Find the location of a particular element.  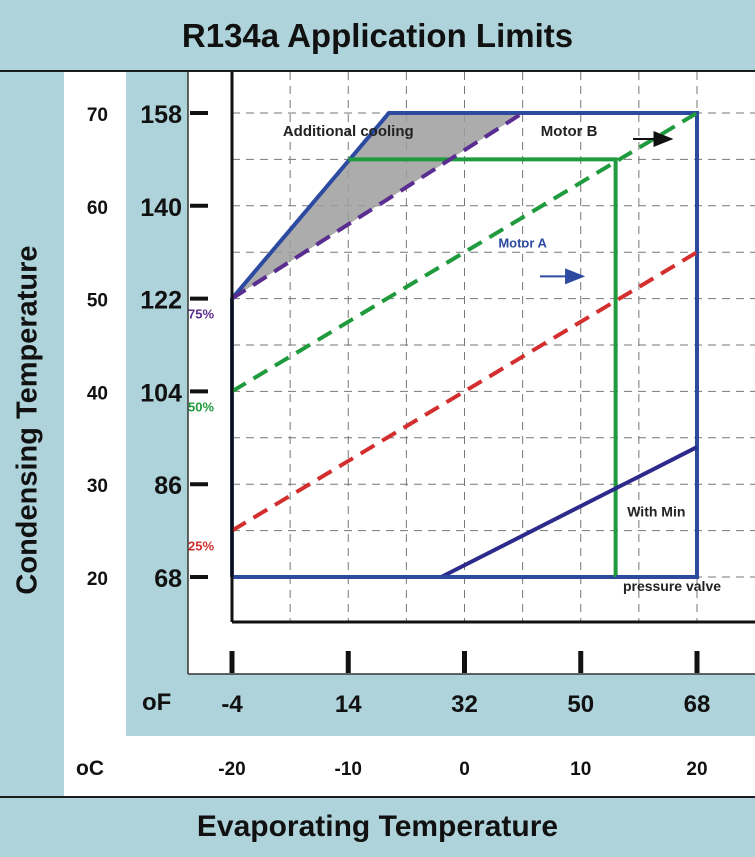

y-tick-label-c: 60 is located at coordinates (97, 208).